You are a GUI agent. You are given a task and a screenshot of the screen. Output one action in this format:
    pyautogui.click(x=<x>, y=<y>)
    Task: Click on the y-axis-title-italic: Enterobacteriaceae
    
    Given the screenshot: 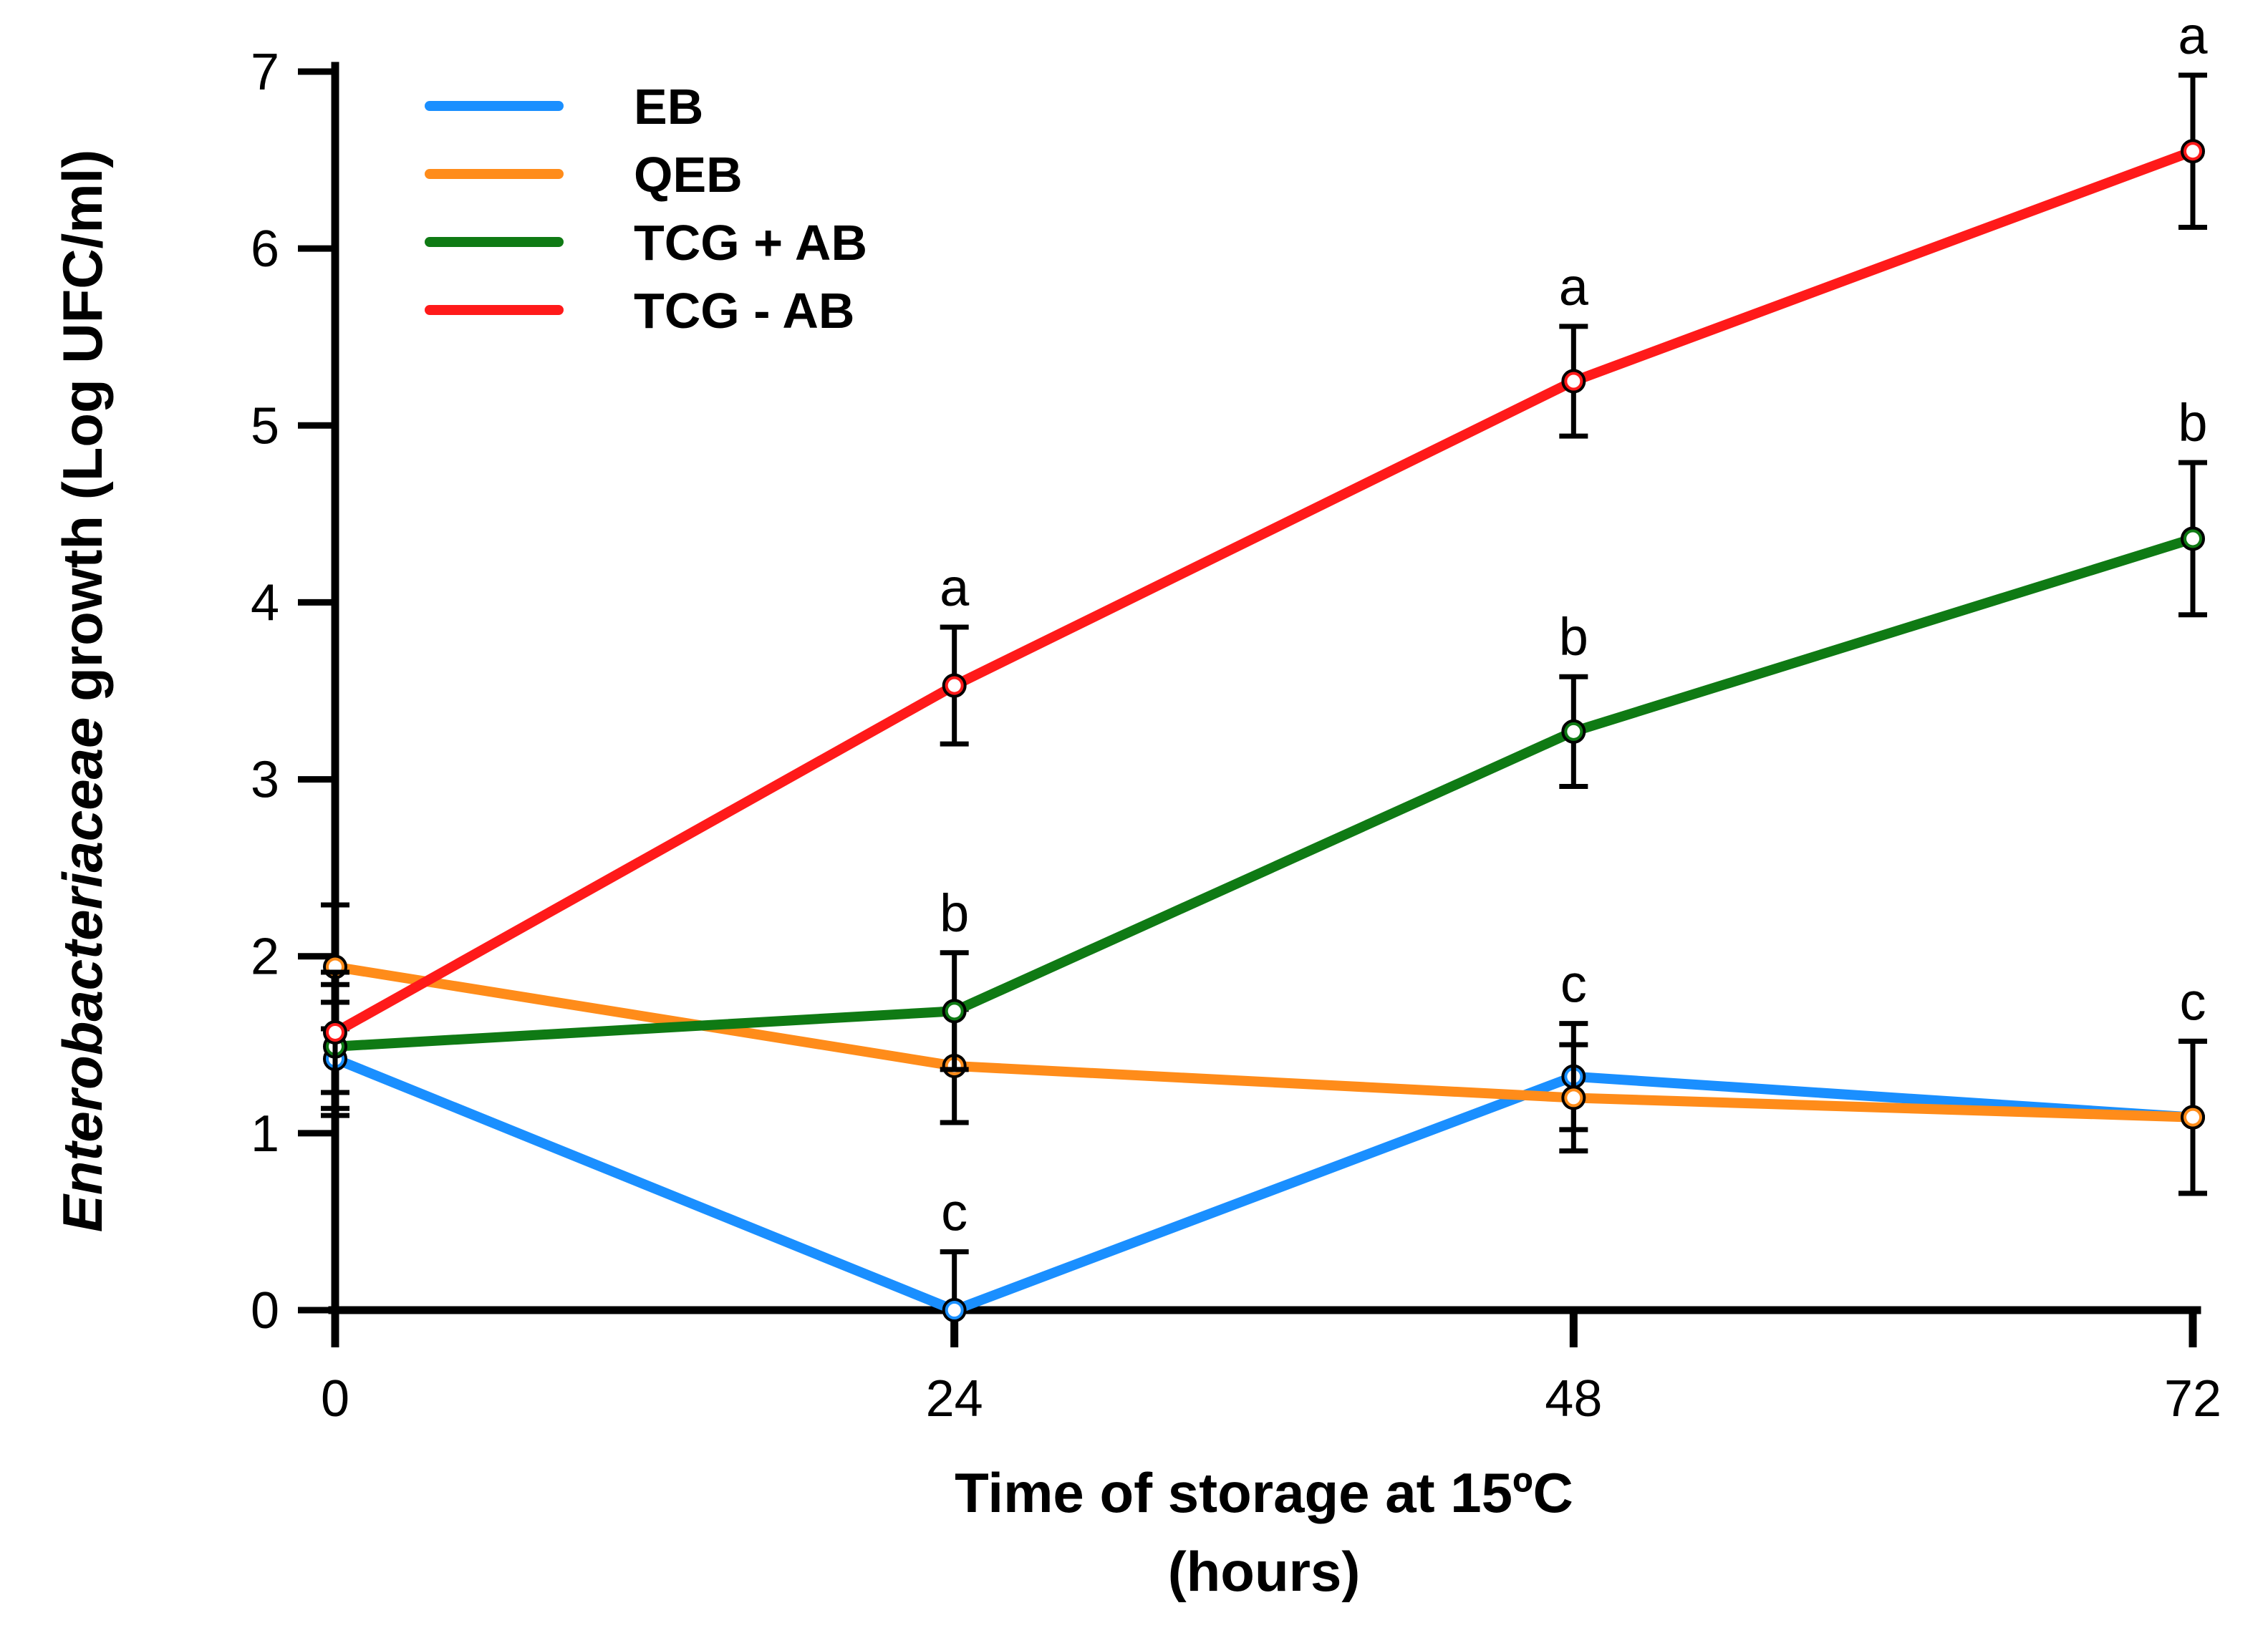 What is the action you would take?
    pyautogui.click(x=82, y=975)
    